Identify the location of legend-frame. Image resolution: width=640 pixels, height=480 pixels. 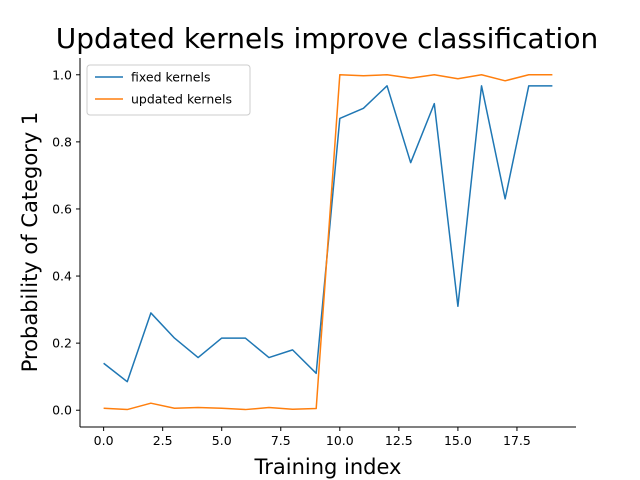
(168, 90).